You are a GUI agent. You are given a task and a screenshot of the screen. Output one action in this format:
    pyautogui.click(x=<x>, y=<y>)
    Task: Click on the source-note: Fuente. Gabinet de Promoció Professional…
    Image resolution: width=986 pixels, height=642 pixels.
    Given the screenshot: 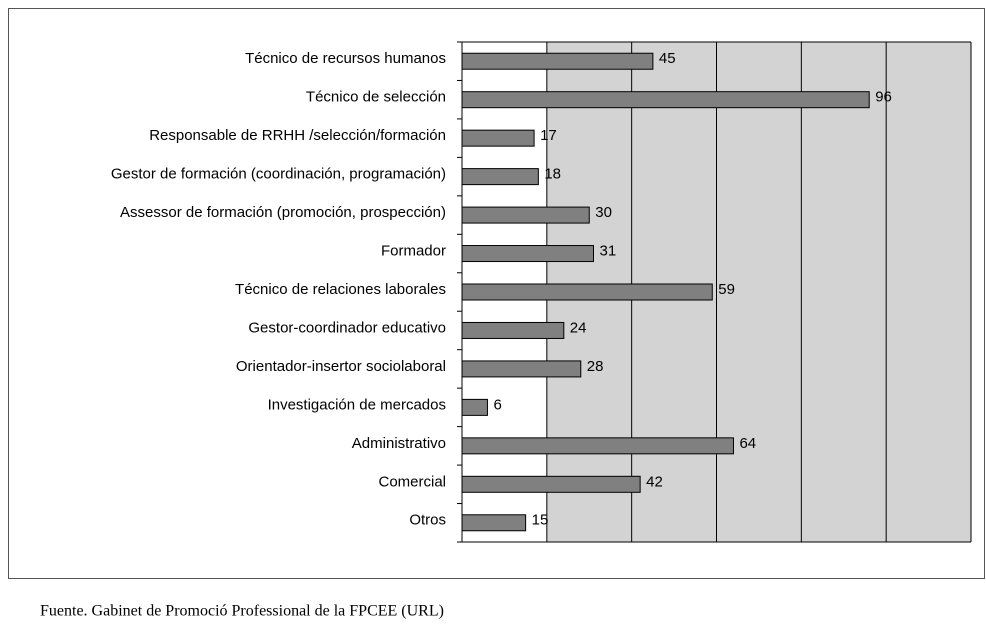 What is the action you would take?
    pyautogui.click(x=242, y=611)
    